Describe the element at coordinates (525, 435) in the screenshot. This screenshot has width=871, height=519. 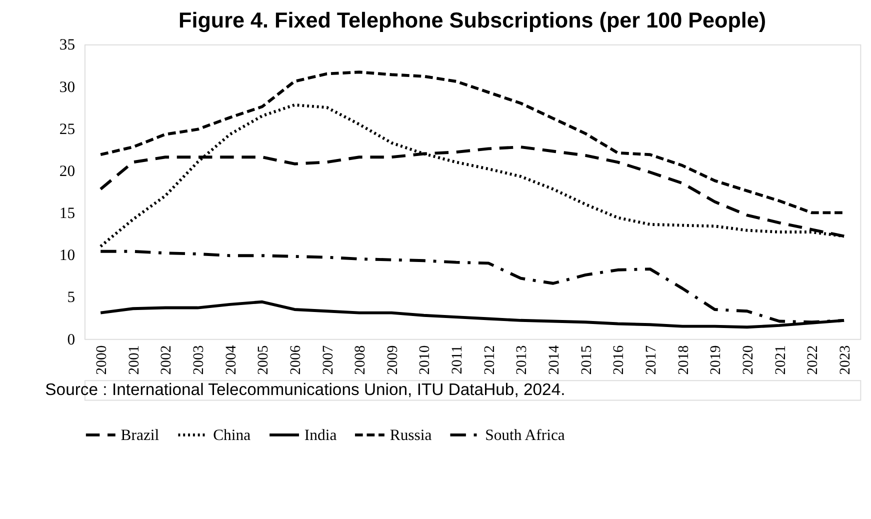
I see `legend-label: South Africa` at that location.